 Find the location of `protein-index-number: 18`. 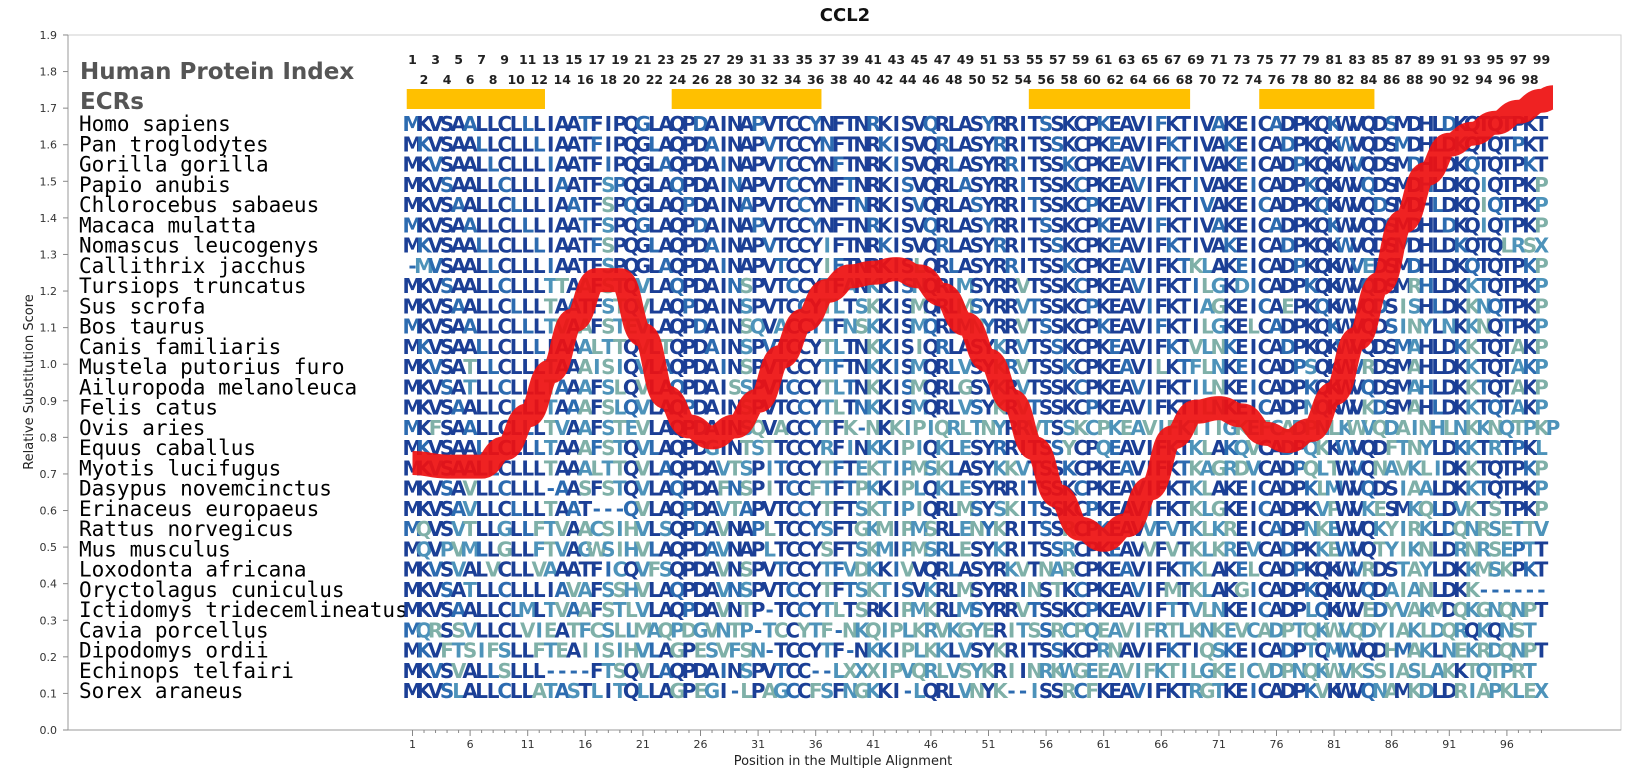

protein-index-number: 18 is located at coordinates (608, 79).